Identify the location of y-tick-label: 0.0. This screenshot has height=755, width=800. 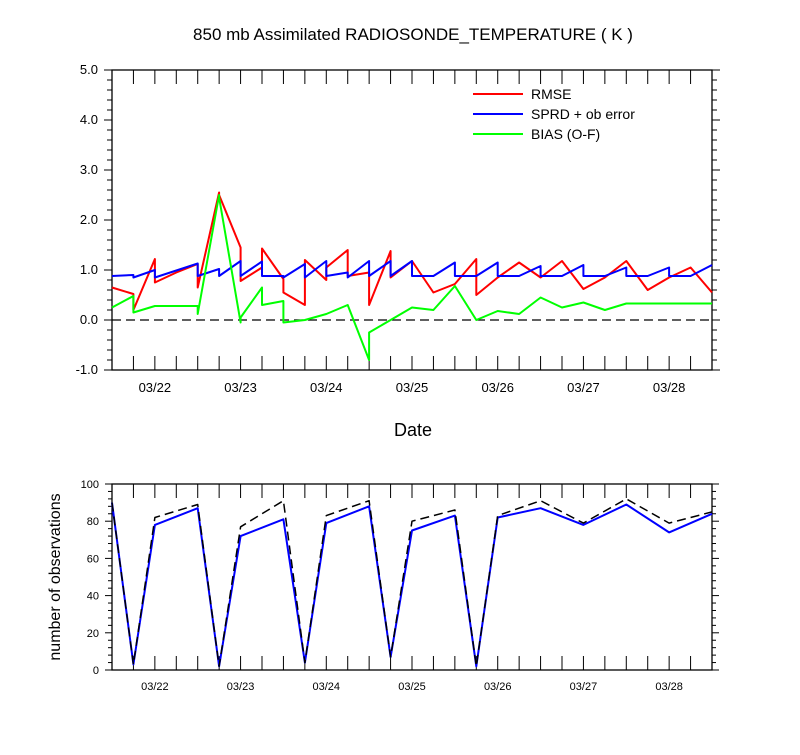
(89, 319).